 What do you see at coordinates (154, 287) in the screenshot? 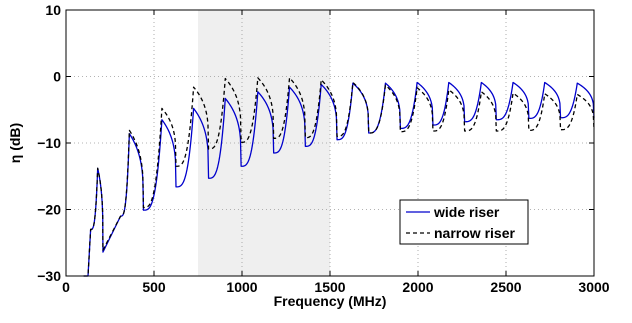
I see `x-tick-label: 500` at bounding box center [154, 287].